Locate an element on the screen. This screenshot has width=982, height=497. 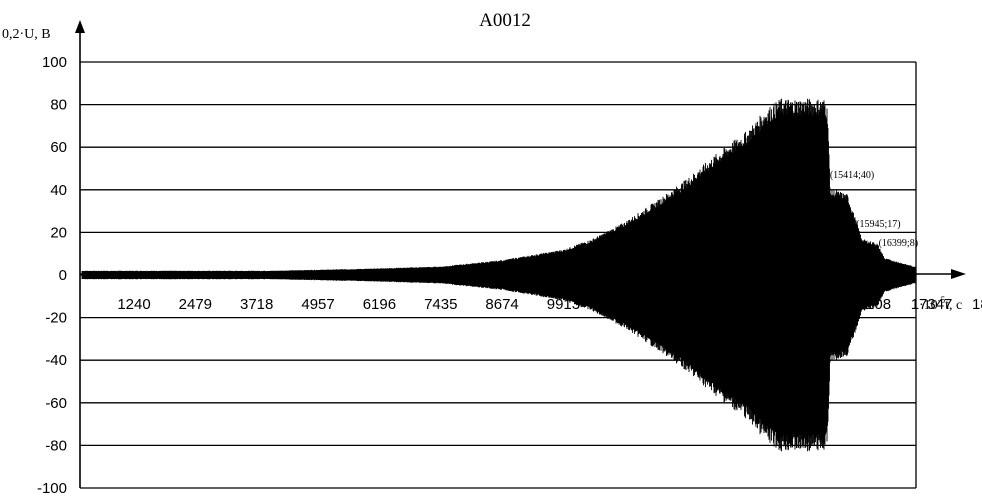
y-tick-label: -60 is located at coordinates (56, 403).